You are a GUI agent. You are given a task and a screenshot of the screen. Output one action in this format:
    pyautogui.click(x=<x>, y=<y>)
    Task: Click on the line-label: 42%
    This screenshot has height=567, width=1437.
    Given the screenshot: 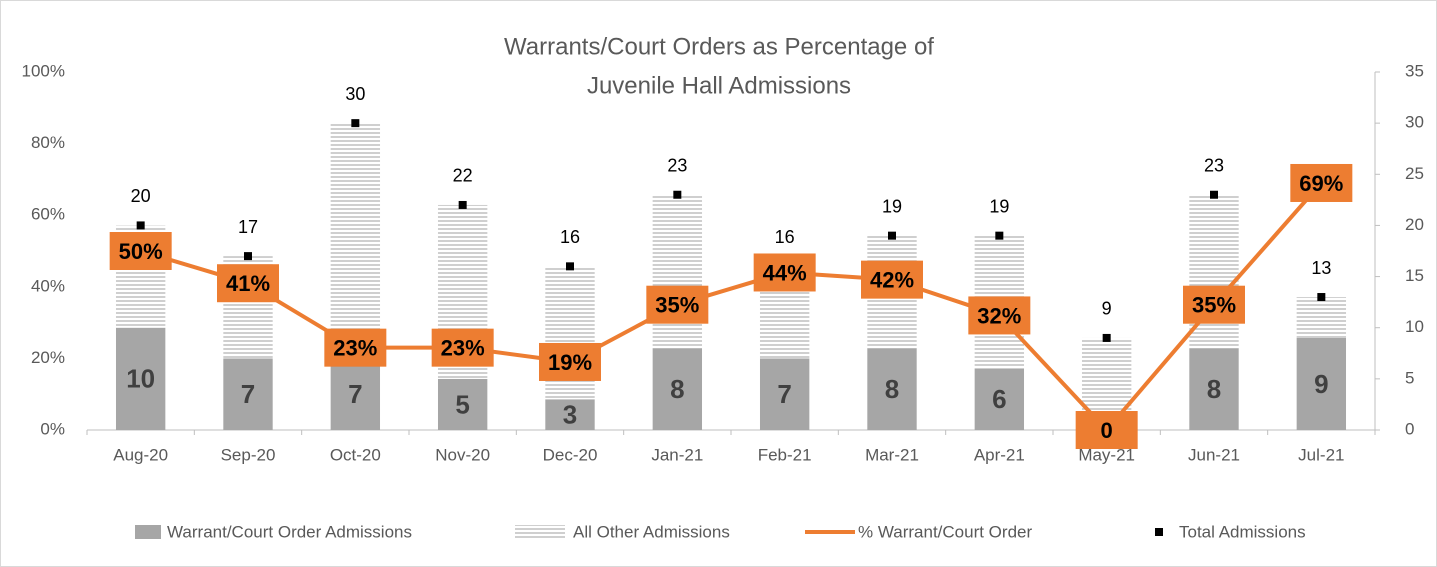 What is the action you would take?
    pyautogui.click(x=892, y=279)
    